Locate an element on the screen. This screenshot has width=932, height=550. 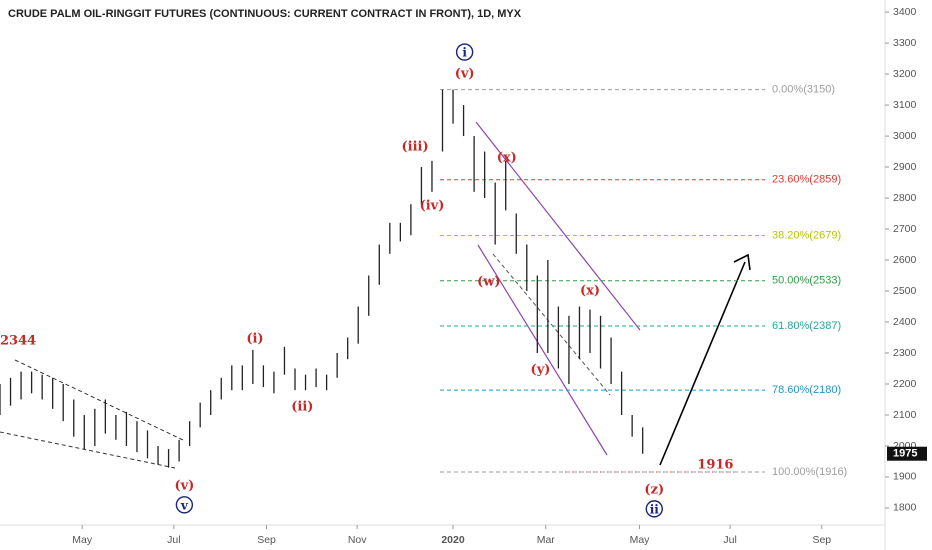
wave-degree: v is located at coordinates (184, 505).